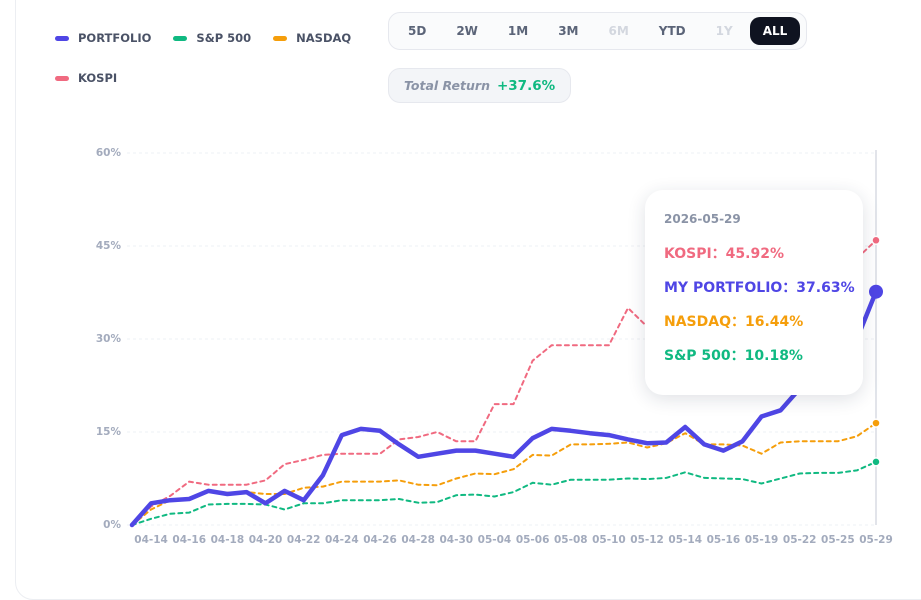 The image size is (921, 600). Describe the element at coordinates (98, 78) in the screenshot. I see `legend-label: KOSPI` at that location.